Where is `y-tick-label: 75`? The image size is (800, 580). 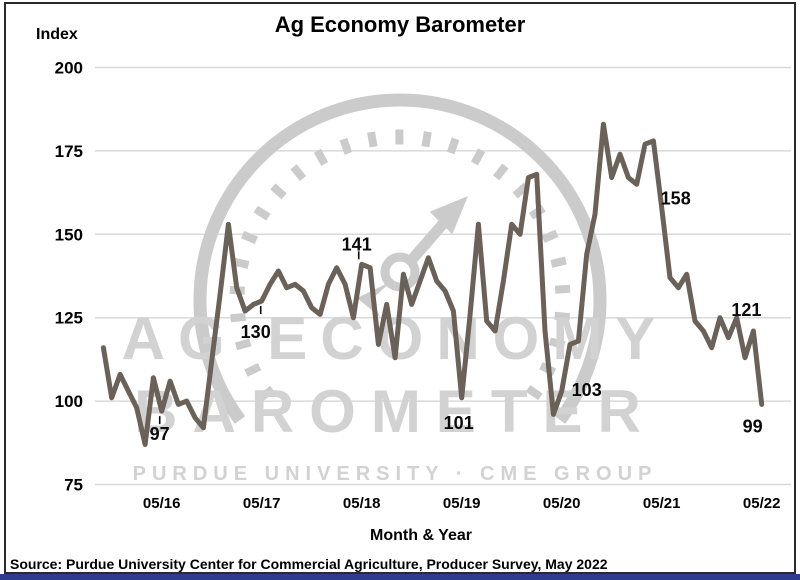
y-tick-label: 75 is located at coordinates (73, 485).